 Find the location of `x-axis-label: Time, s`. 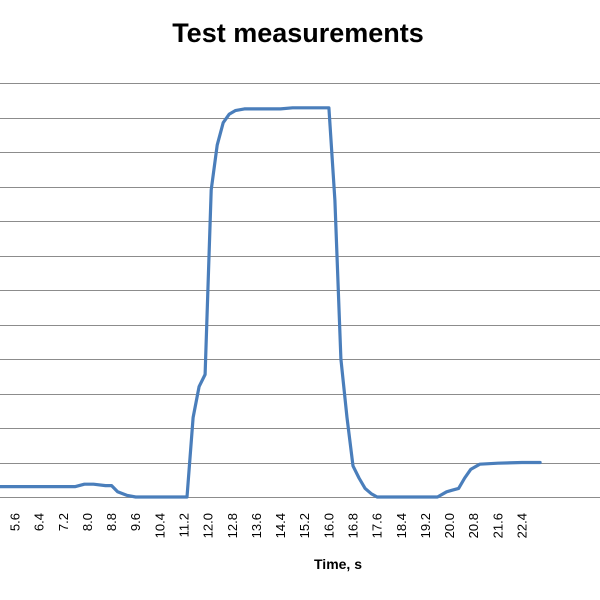

x-axis-label: Time, s is located at coordinates (338, 564).